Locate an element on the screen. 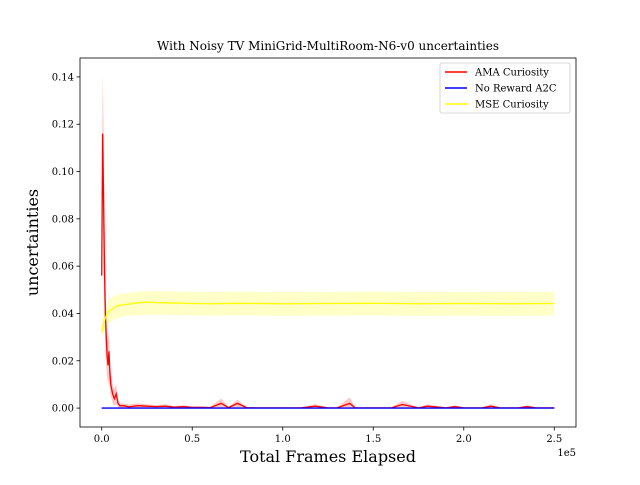  legend-label: No Reward A2C is located at coordinates (516, 89).